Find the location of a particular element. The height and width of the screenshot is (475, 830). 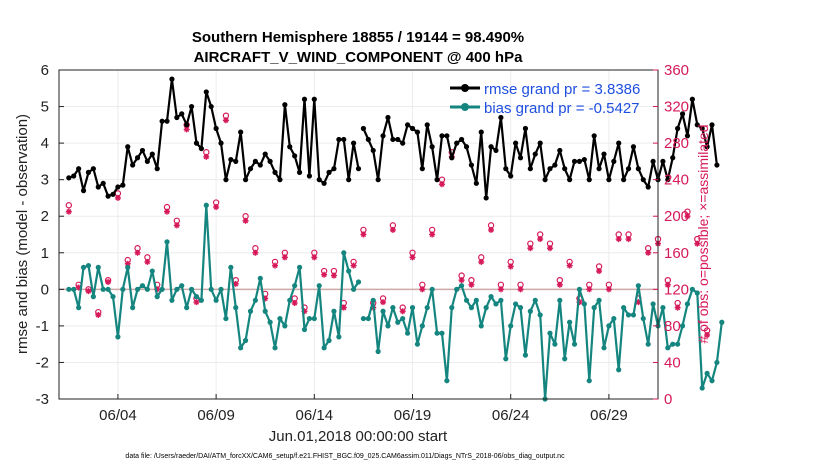

x-axis-label: Jun.01,2018 00:00:00 start is located at coordinates (358, 436).